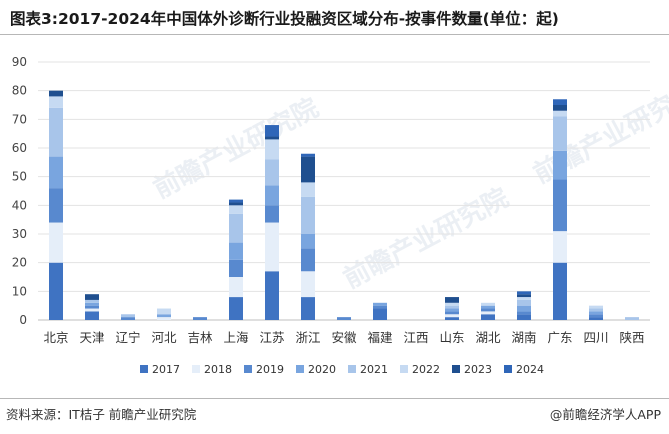 The image size is (669, 434). I want to click on x-tick-label: 四川, so click(595, 337).